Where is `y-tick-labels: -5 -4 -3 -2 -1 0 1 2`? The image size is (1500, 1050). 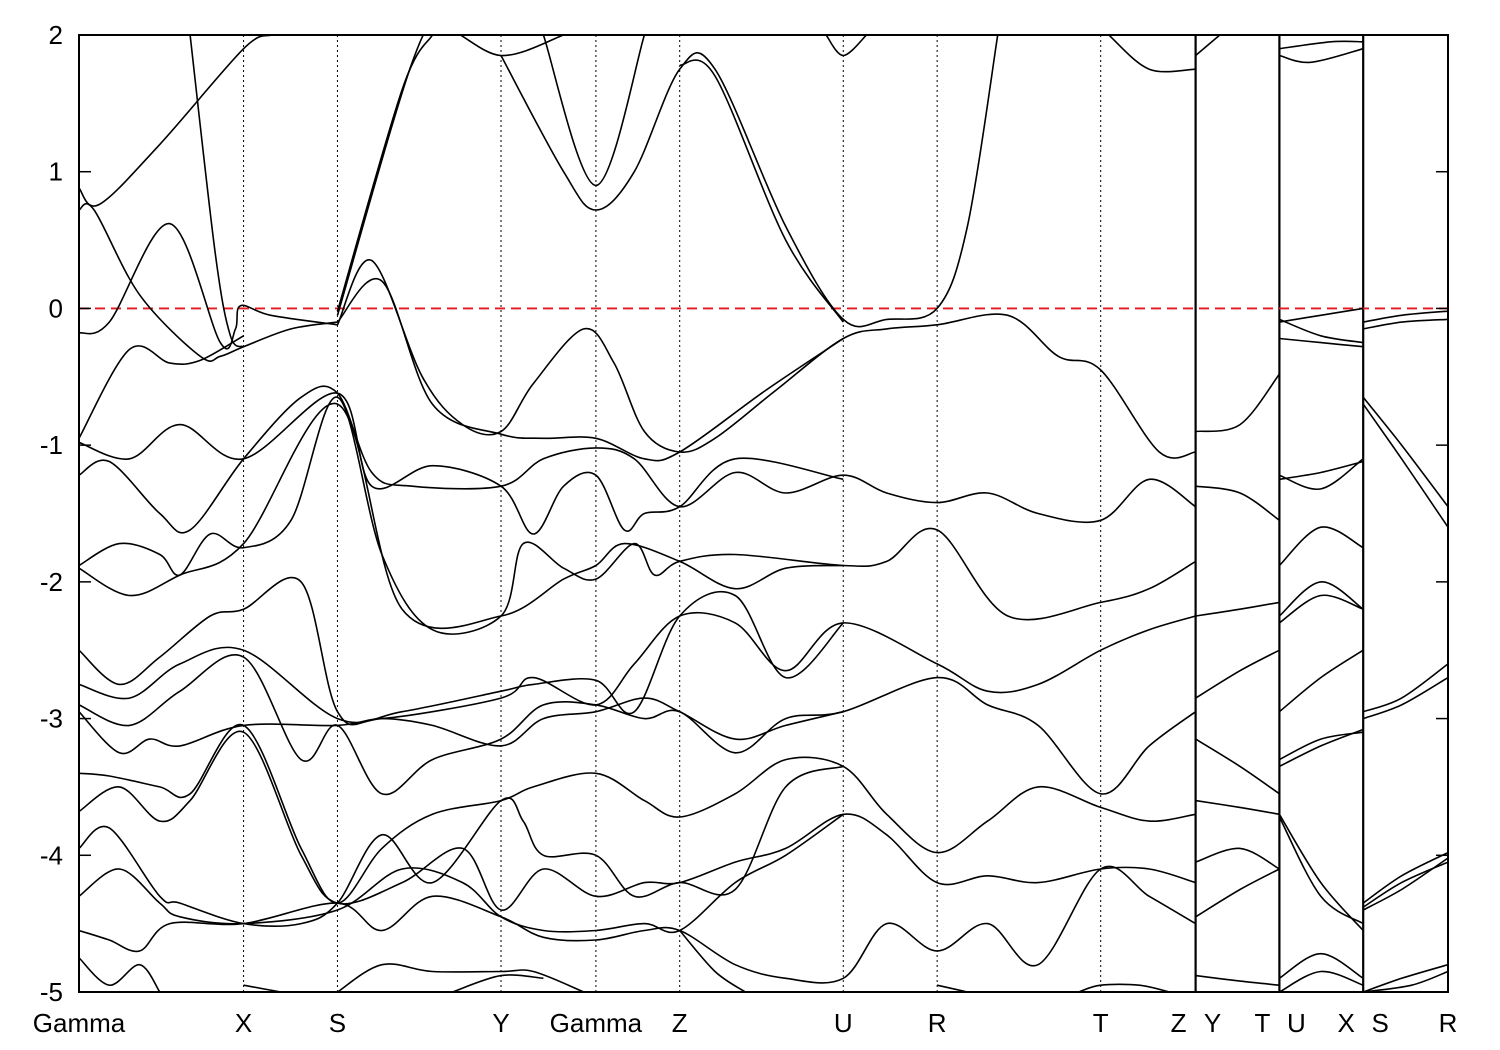
y-tick-labels: -5 -4 -3 -2 -1 0 1 2 is located at coordinates (51, 513).